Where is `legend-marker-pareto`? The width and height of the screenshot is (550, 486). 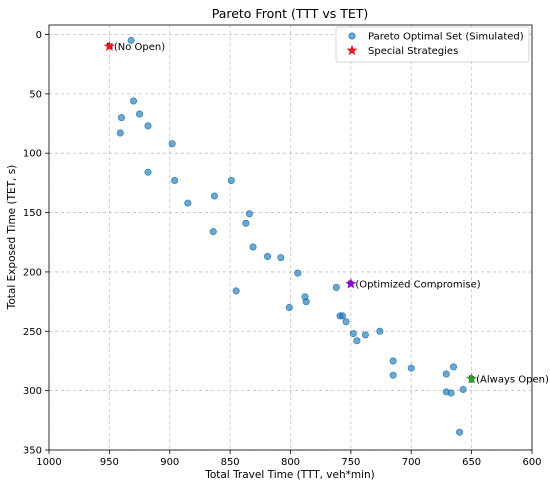 legend-marker-pareto is located at coordinates (352, 36).